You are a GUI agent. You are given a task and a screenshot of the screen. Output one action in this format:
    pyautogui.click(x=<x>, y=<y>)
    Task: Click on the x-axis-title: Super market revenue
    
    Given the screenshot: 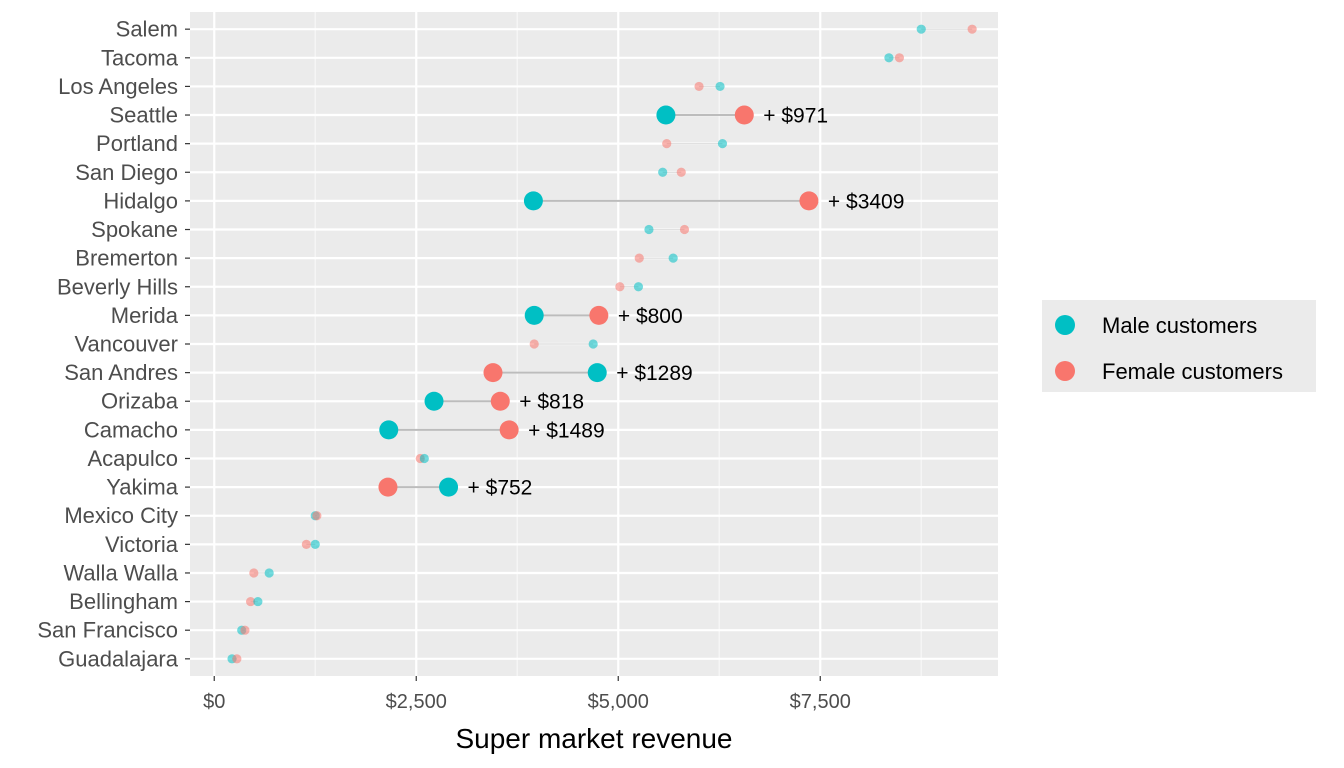 What is the action you would take?
    pyautogui.click(x=593, y=738)
    